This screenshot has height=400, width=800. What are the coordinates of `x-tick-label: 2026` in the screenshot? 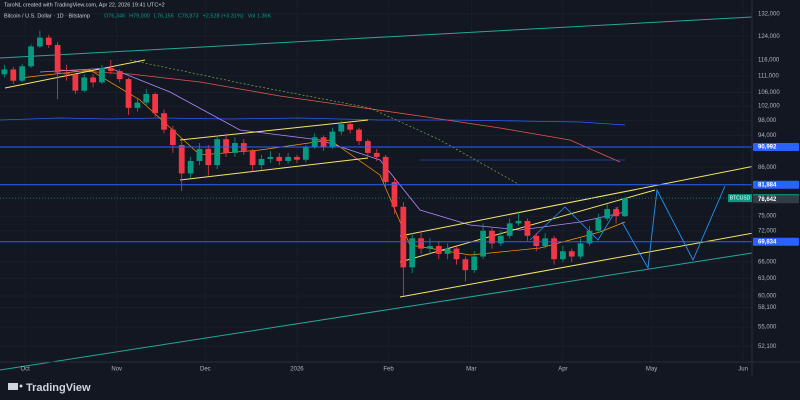 It's located at (297, 370).